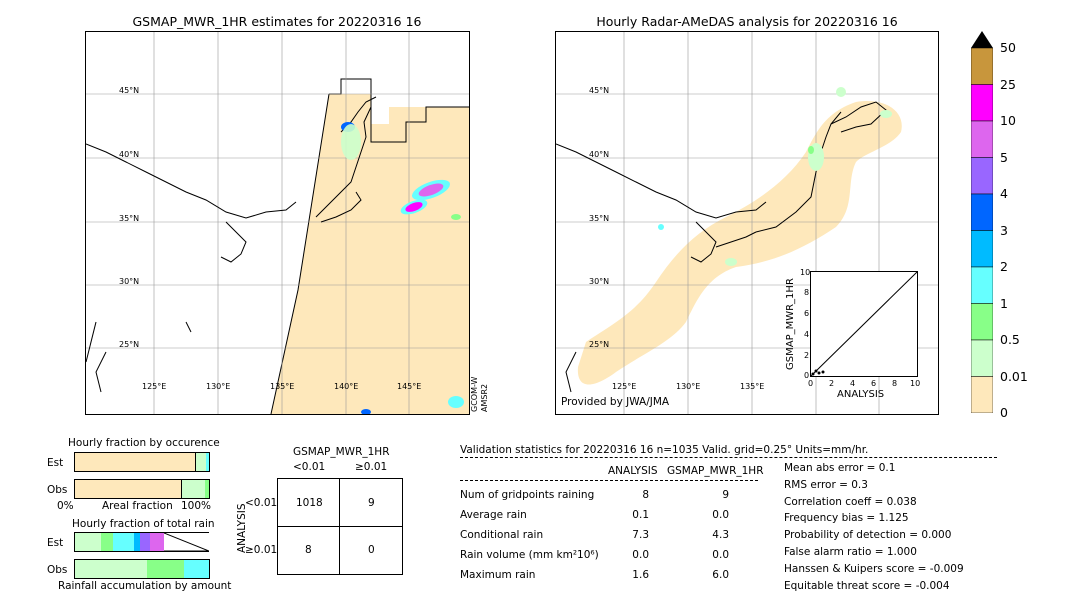 The height and width of the screenshot is (612, 1080). What do you see at coordinates (633, 471) in the screenshot?
I see `validation-col-analysis: ANALYSIS` at bounding box center [633, 471].